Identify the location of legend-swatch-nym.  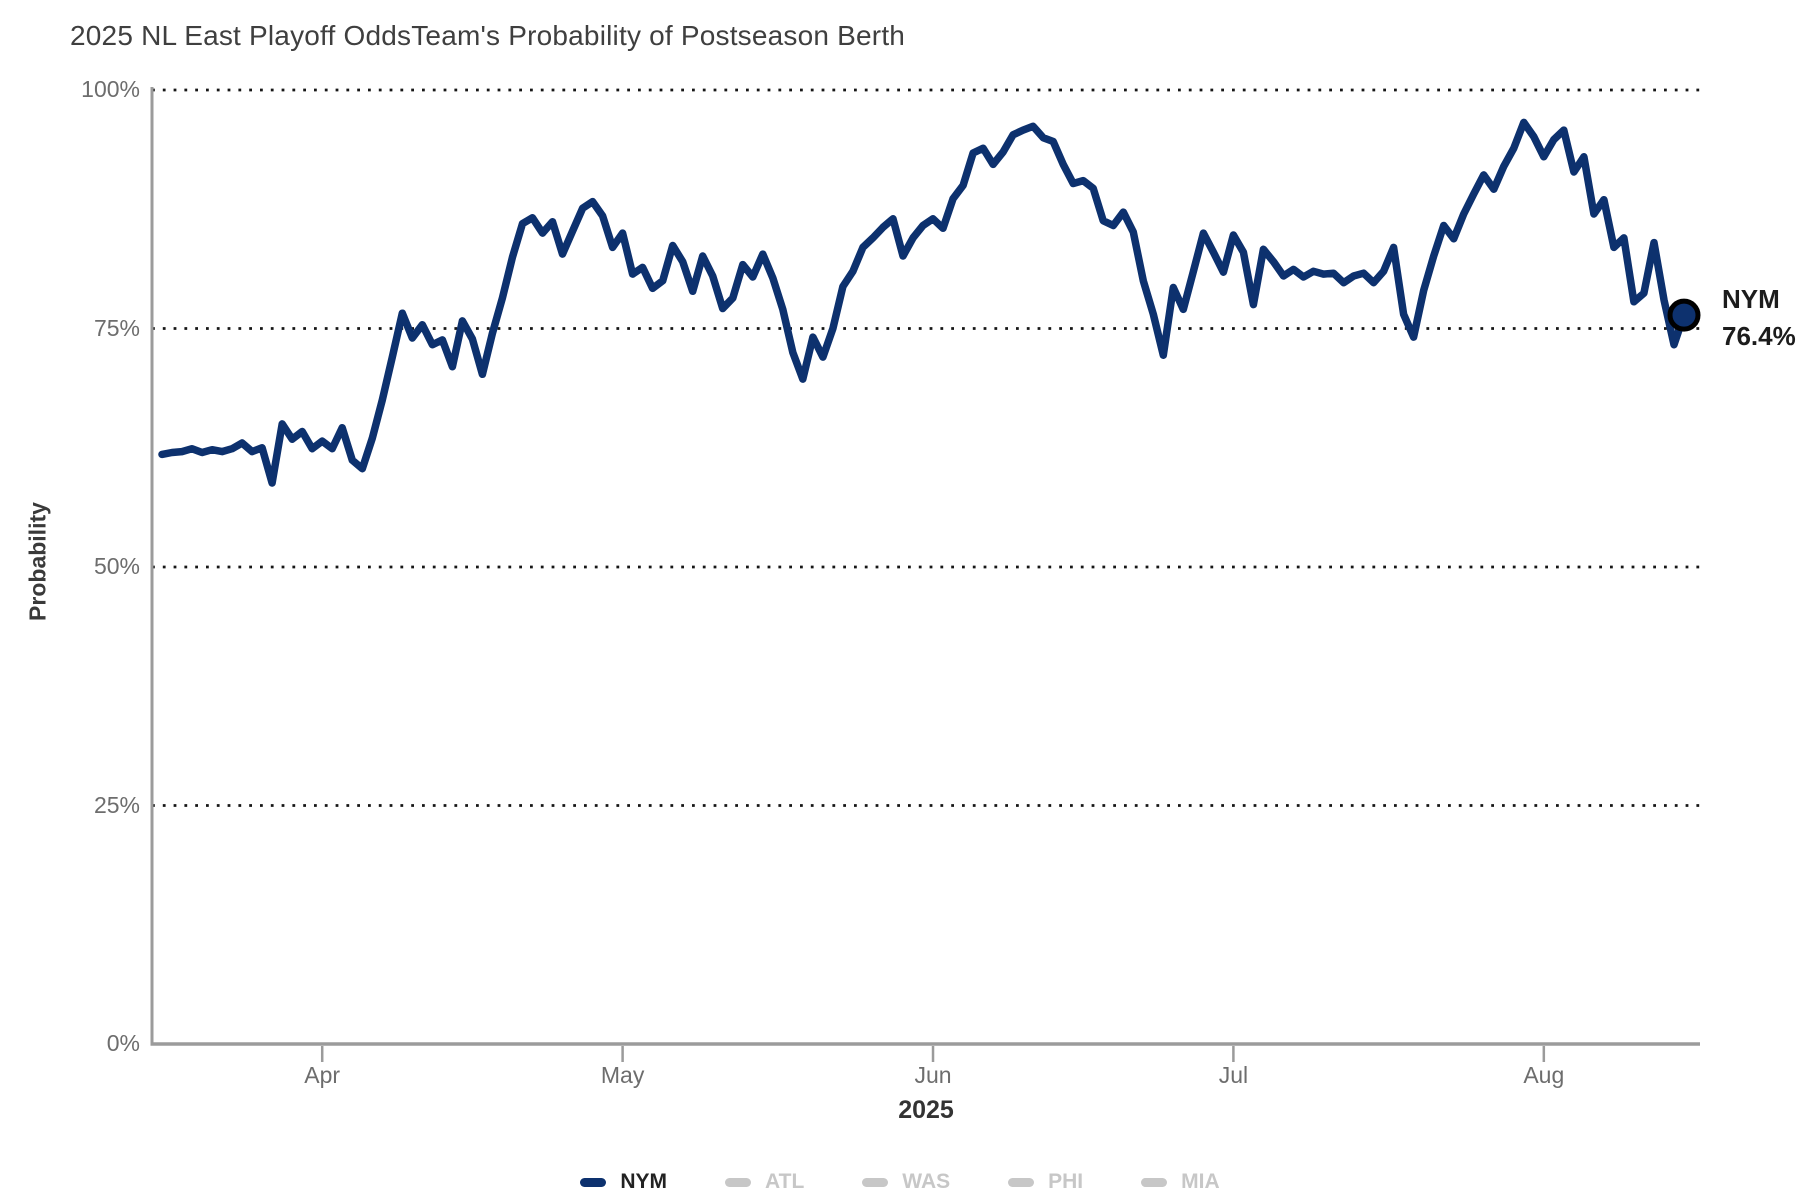
(593, 1182).